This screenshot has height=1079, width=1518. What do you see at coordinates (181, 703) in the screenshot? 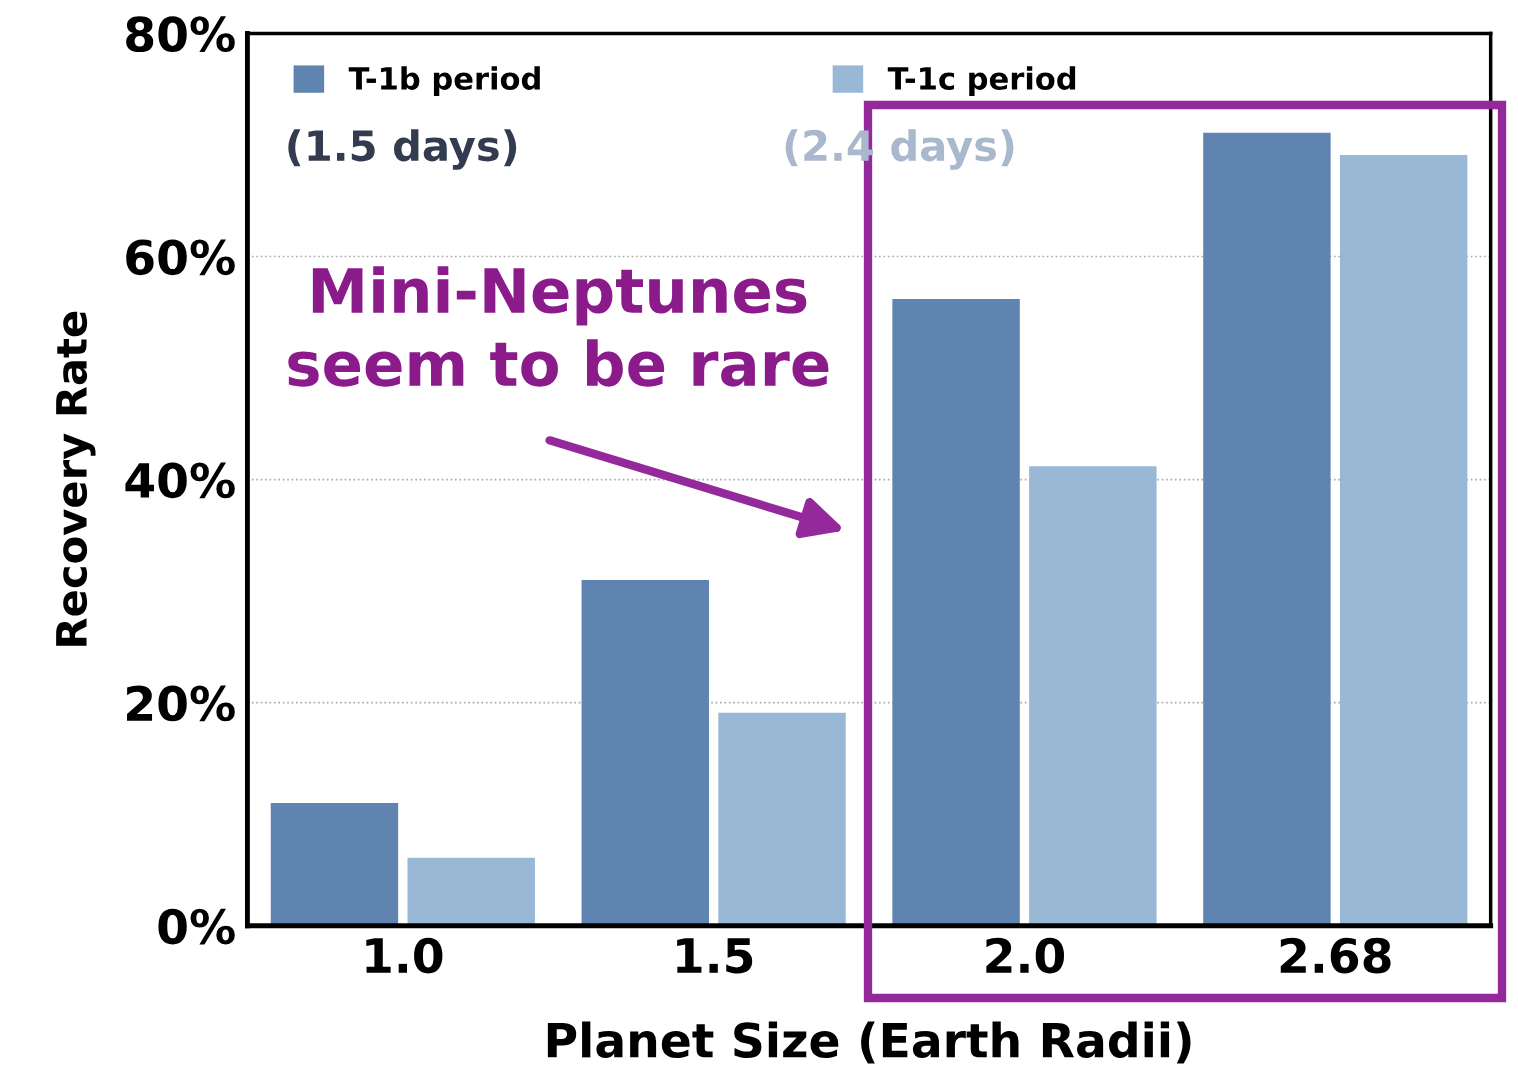
I see `y-tick-label: 20%` at bounding box center [181, 703].